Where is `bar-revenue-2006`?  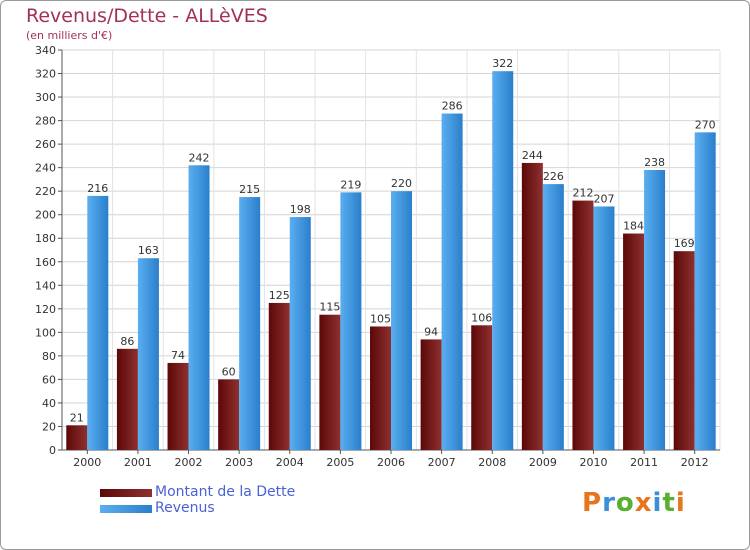
bar-revenue-2006 is located at coordinates (401, 321).